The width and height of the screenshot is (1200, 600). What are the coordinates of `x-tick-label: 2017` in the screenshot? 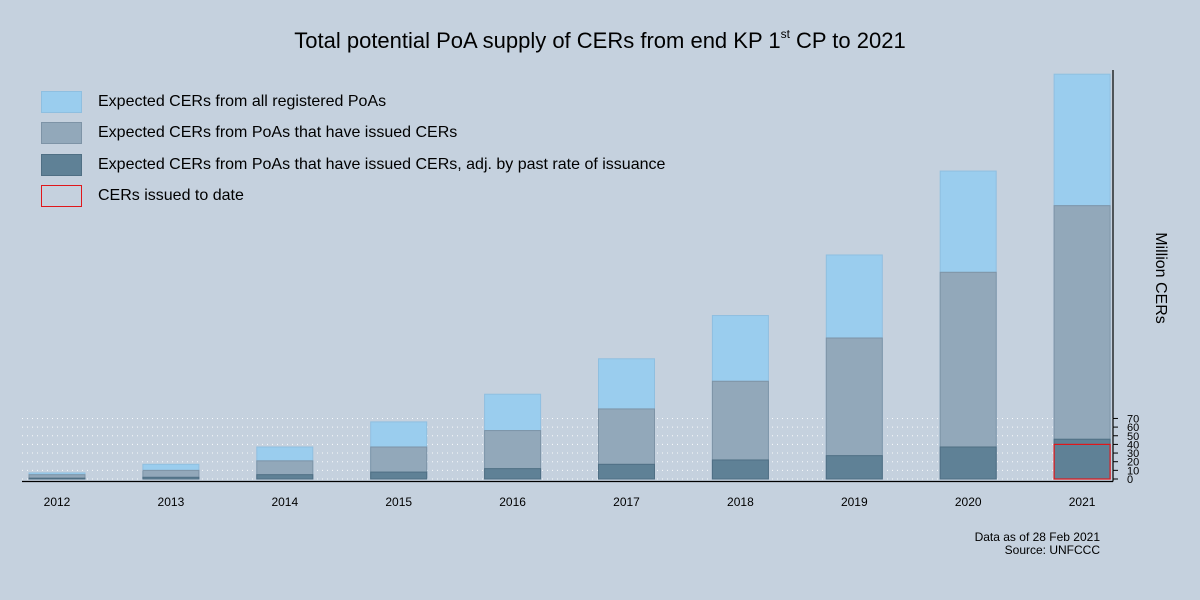 It's located at (626, 502).